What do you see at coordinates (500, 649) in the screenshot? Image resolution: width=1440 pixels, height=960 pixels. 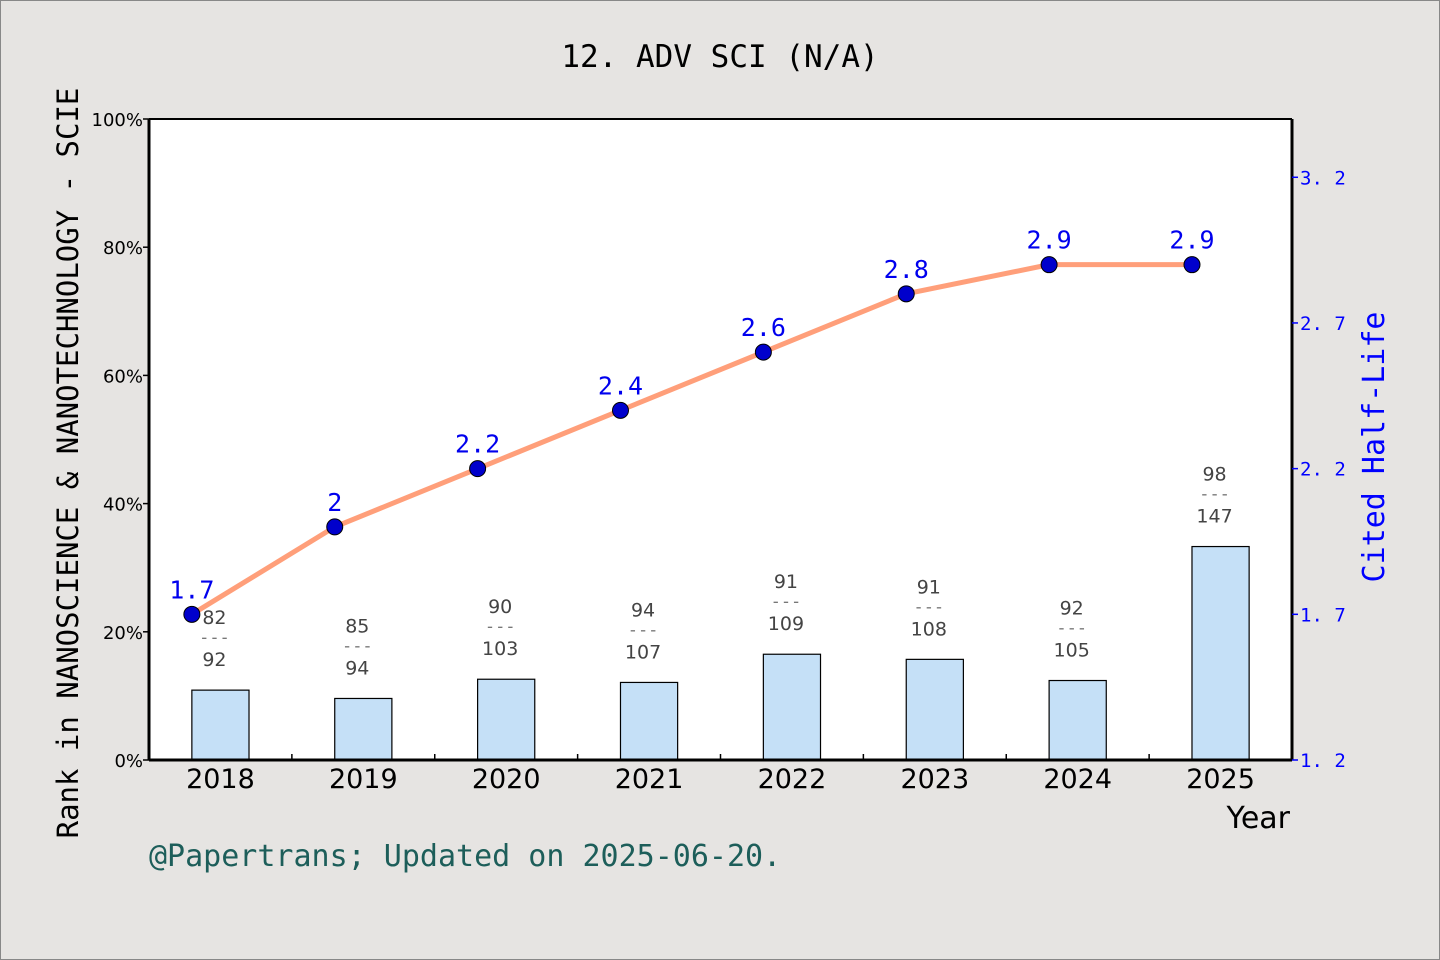 I see `bar-total-label: 103` at bounding box center [500, 649].